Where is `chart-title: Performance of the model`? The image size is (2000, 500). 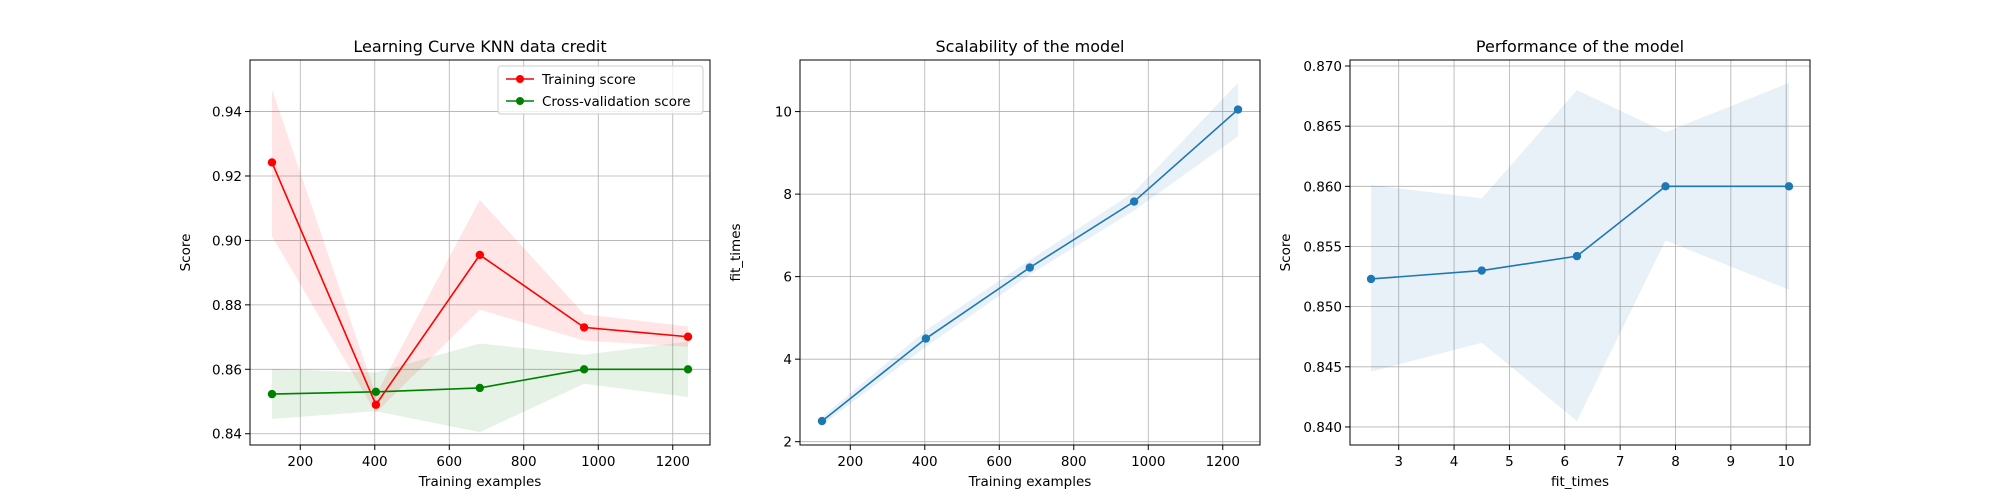 chart-title: Performance of the model is located at coordinates (1580, 46).